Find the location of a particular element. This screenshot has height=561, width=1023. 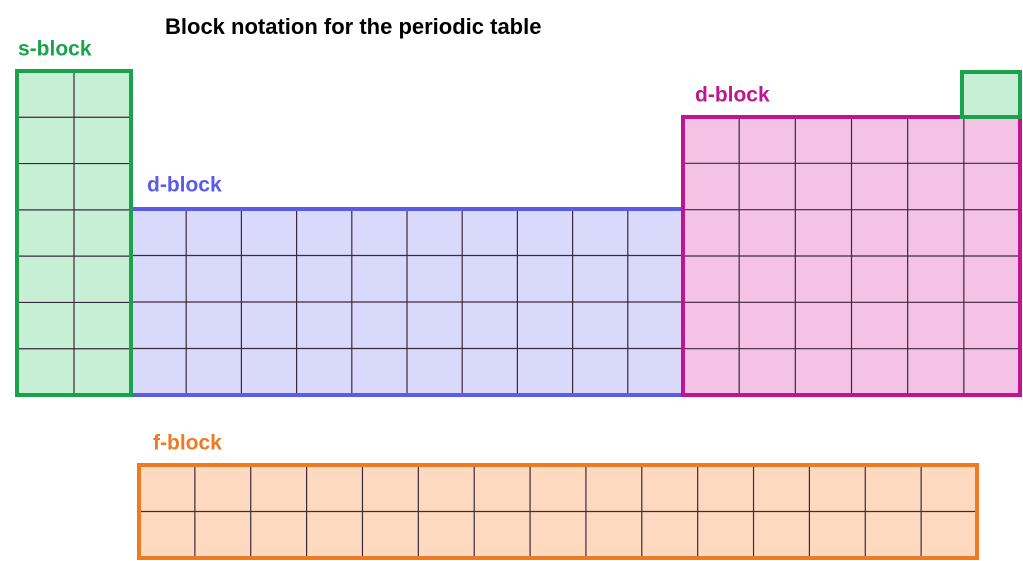

s-block-border is located at coordinates (74, 233).